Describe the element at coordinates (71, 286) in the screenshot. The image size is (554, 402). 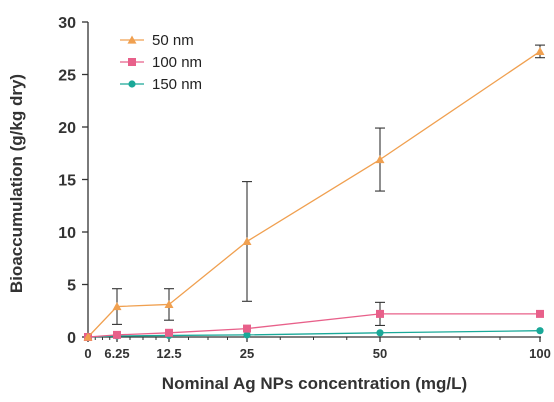
I see `y-tick-label: 5` at that location.